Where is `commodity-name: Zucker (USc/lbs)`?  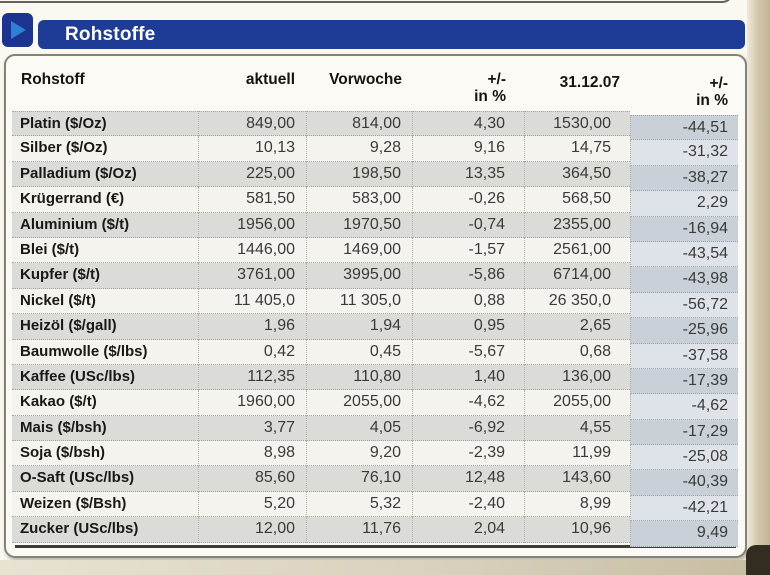 commodity-name: Zucker (USc/lbs) is located at coordinates (105, 530).